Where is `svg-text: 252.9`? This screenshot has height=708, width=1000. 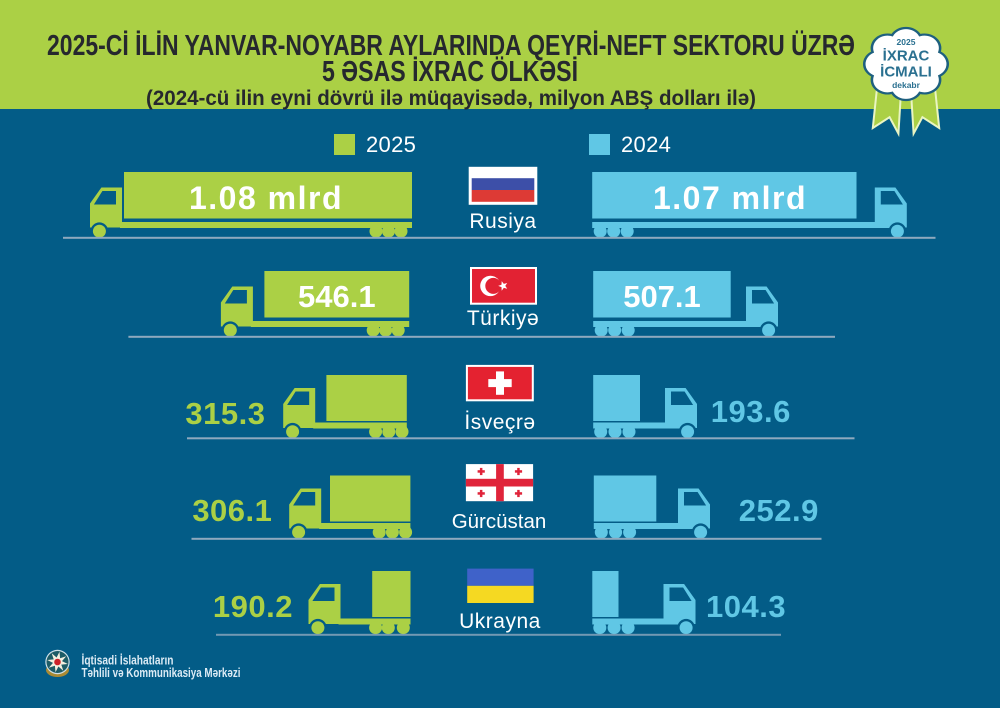 svg-text: 252.9 is located at coordinates (779, 510).